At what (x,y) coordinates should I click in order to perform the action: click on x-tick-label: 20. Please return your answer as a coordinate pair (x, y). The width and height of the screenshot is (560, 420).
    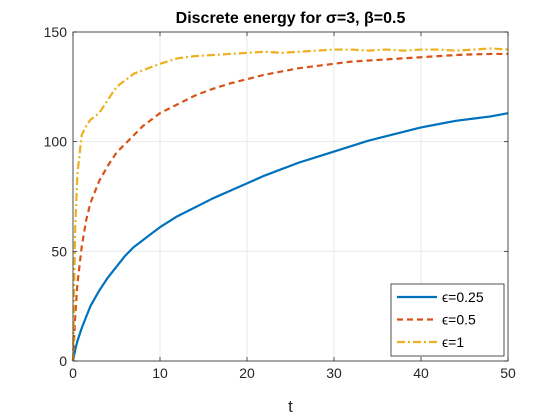
    Looking at the image, I should click on (247, 373).